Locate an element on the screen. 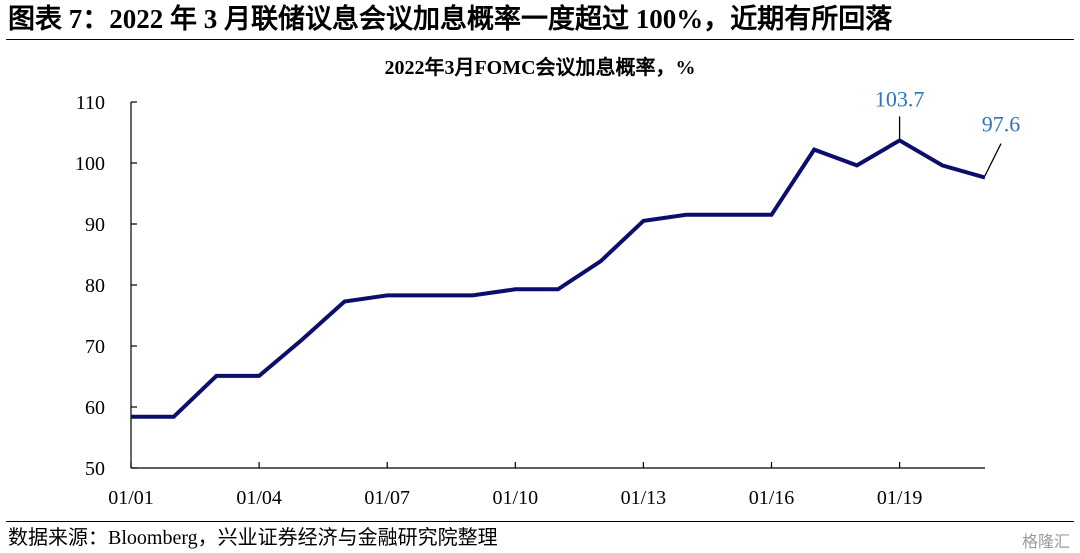 Image resolution: width=1080 pixels, height=553 pixels. y-tick-label: 80 is located at coordinates (95, 286).